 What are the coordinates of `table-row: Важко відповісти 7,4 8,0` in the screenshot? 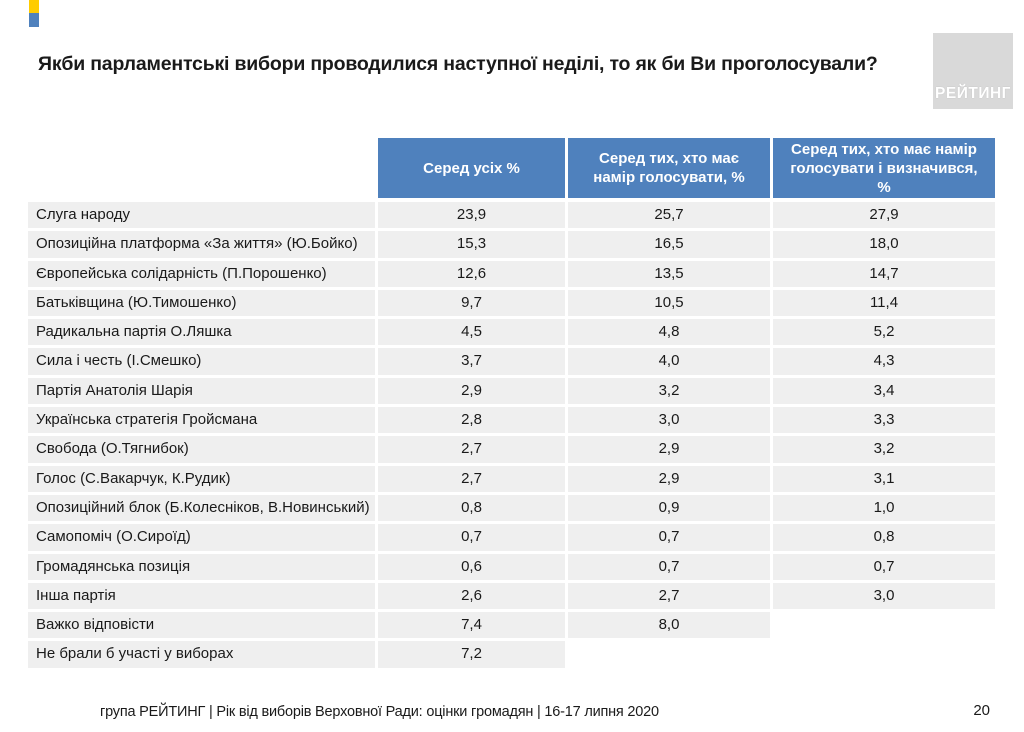 It's located at (511, 625).